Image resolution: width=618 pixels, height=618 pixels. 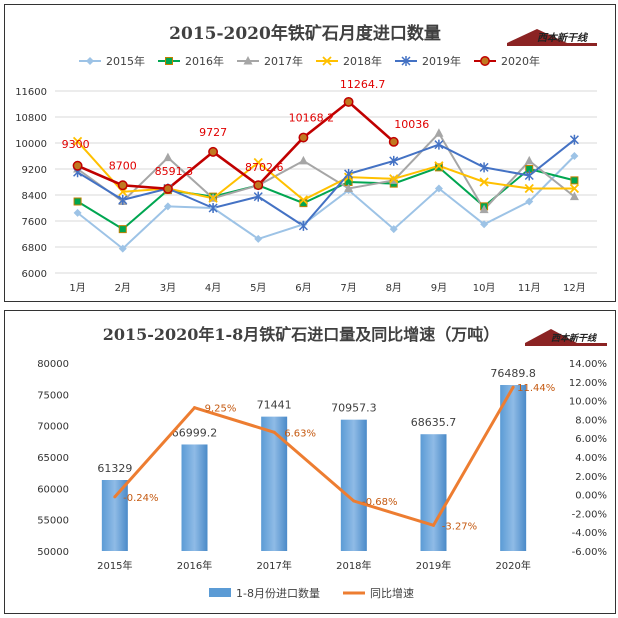 What do you see at coordinates (574, 288) in the screenshot?
I see `chart1-x-tick-label: 12月` at bounding box center [574, 288].